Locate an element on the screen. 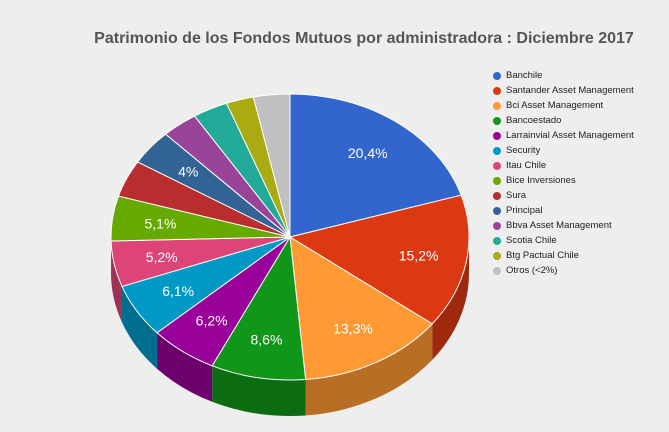 Image resolution: width=669 pixels, height=432 pixels. legend-item: Bbva Asset Management is located at coordinates (563, 225).